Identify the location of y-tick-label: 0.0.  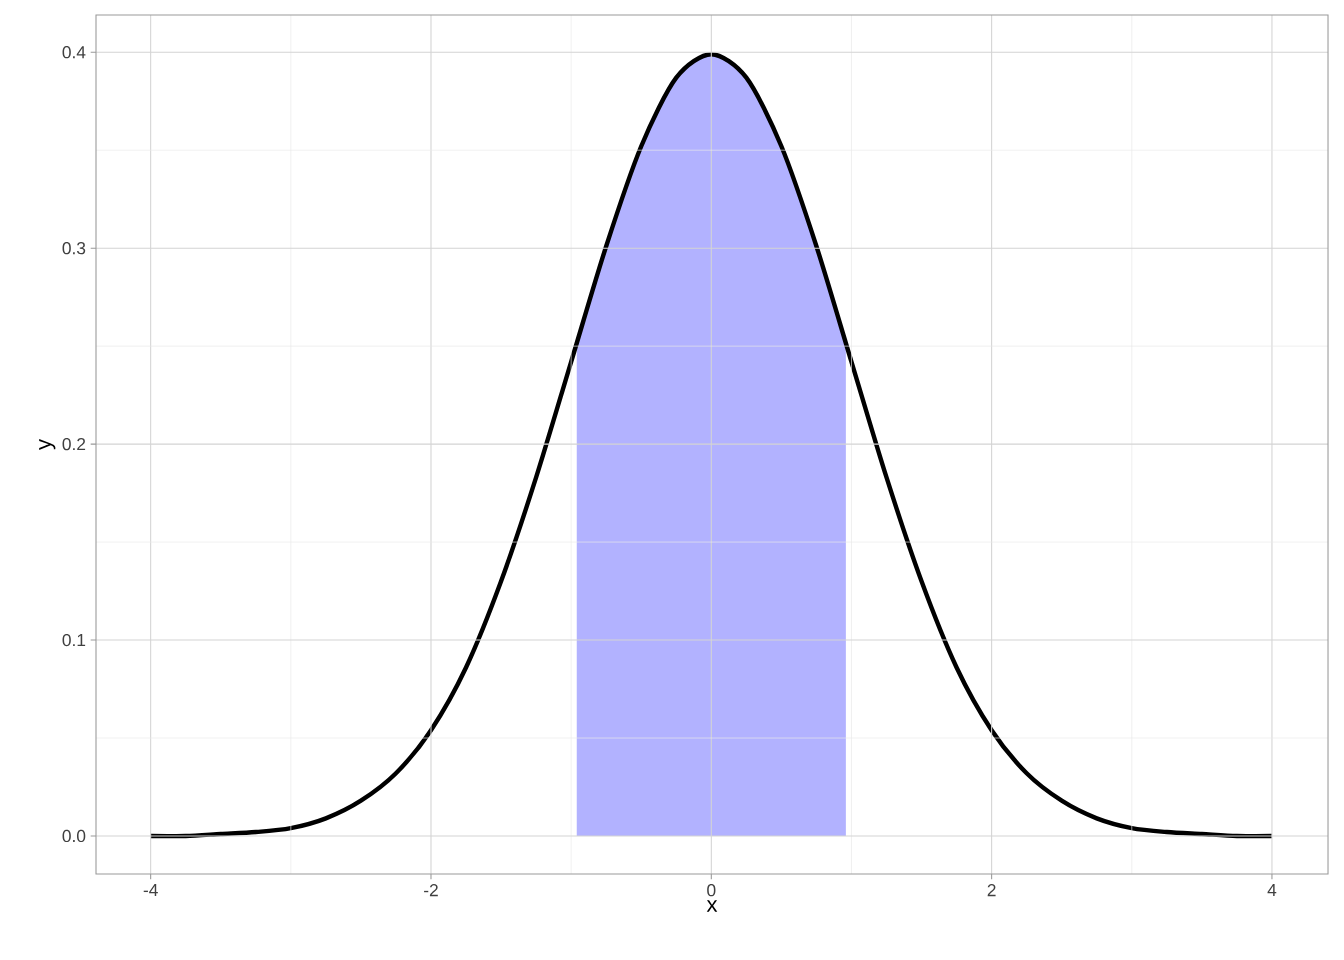
(74, 836).